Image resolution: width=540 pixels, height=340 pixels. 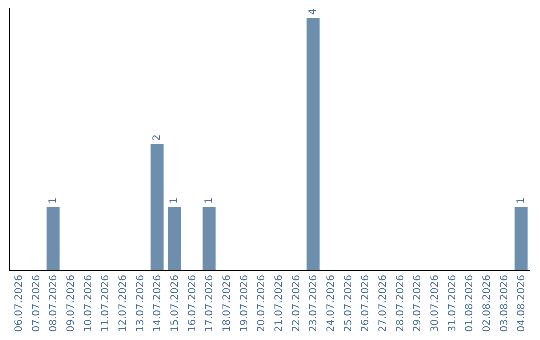 I want to click on x-tick-label: 19.07.2026, so click(x=244, y=303).